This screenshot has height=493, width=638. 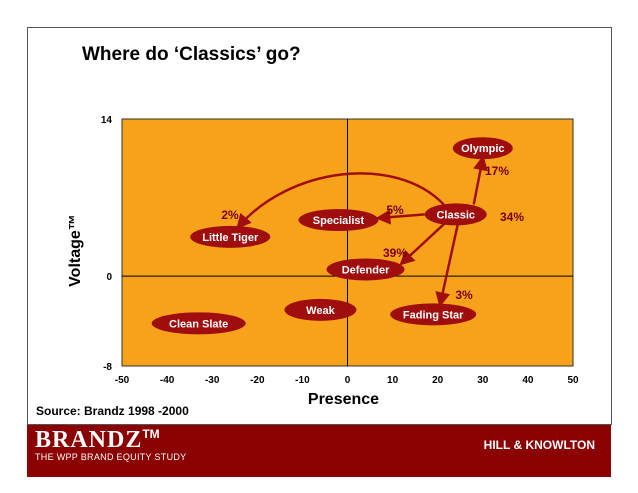 I want to click on x-tick-label: 40, so click(x=528, y=380).